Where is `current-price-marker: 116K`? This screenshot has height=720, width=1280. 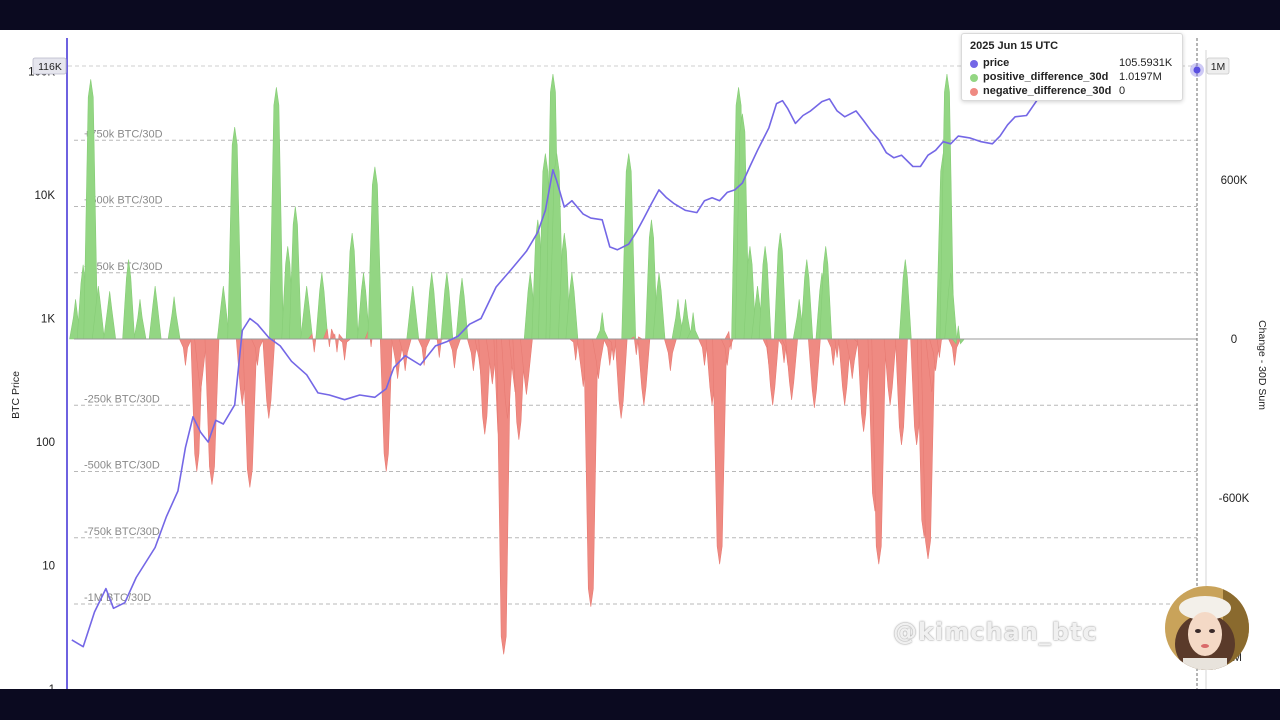
current-price-marker: 116K is located at coordinates (50, 67).